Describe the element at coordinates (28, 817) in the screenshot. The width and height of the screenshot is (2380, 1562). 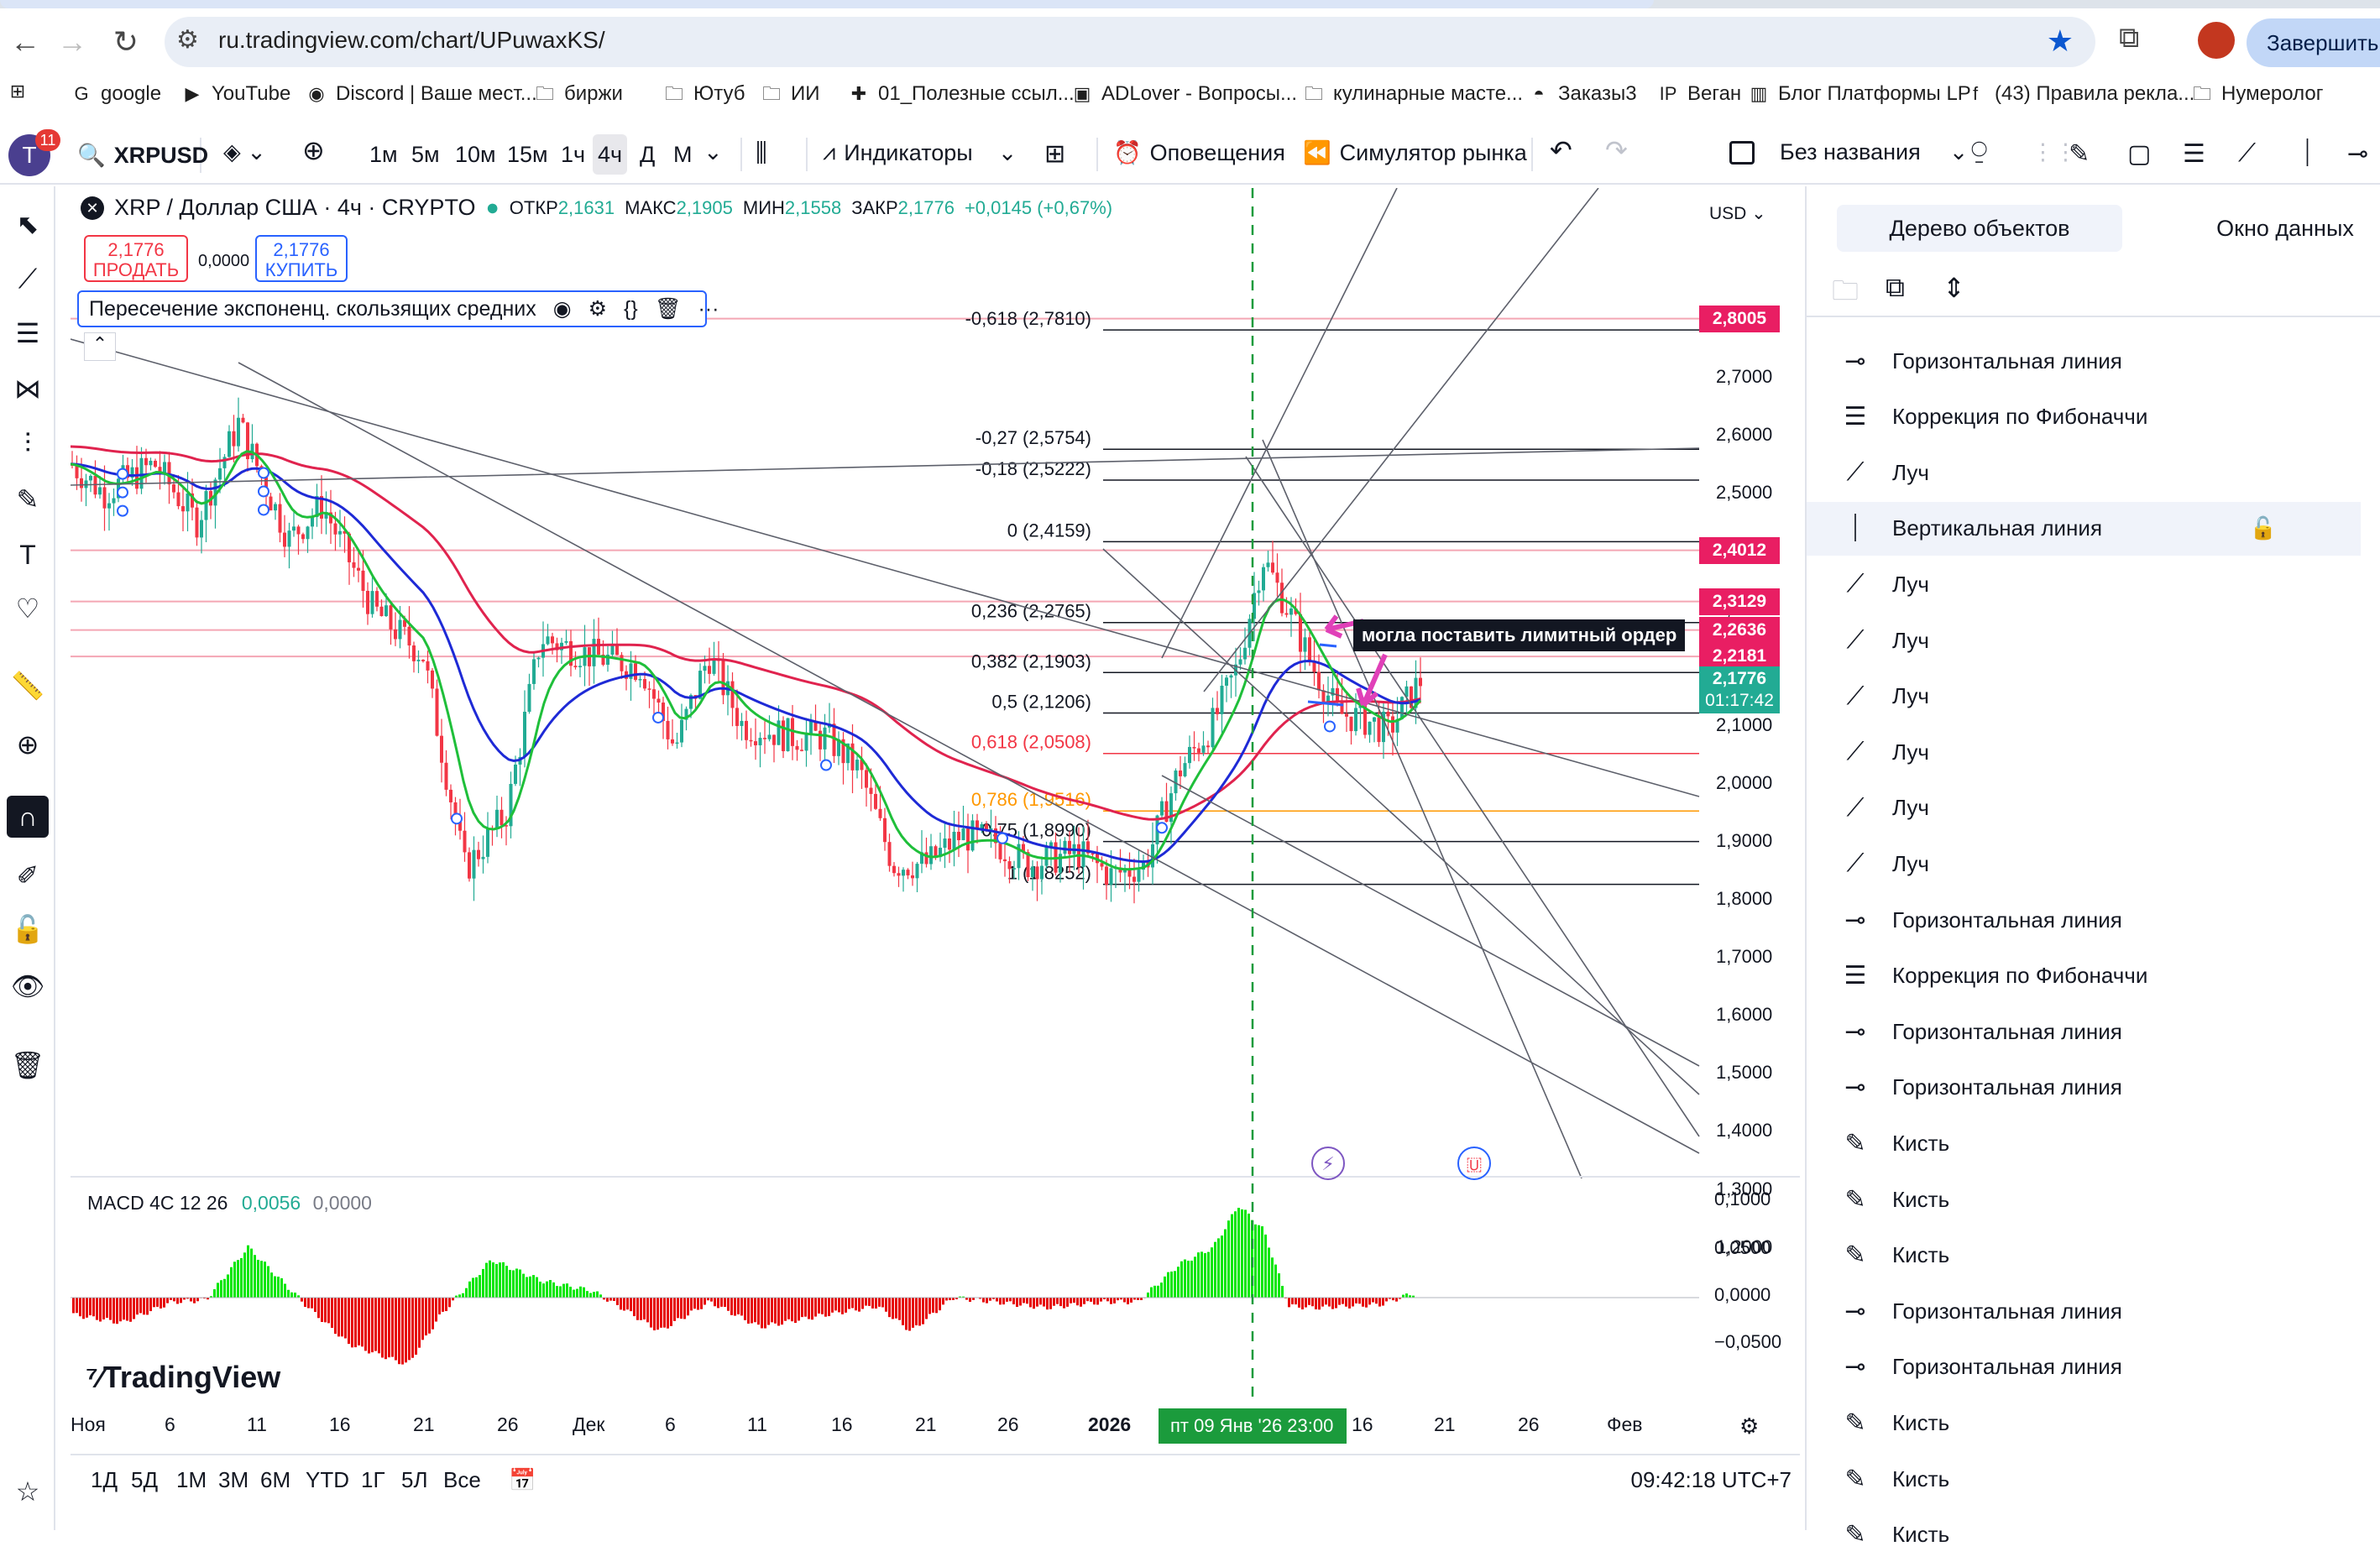
I see `magnet-icon: ∩` at that location.